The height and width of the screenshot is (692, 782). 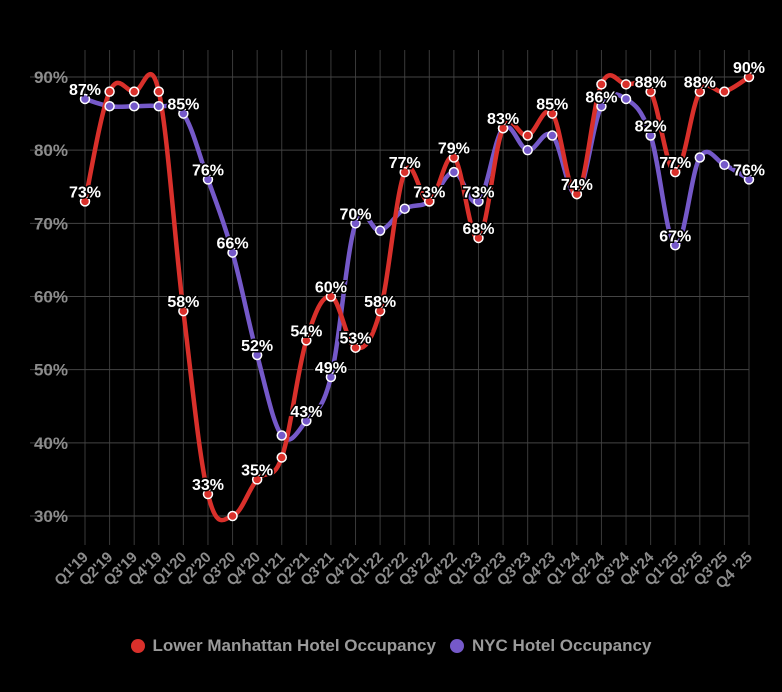 What do you see at coordinates (51, 223) in the screenshot?
I see `y-tick-label: 70%` at bounding box center [51, 223].